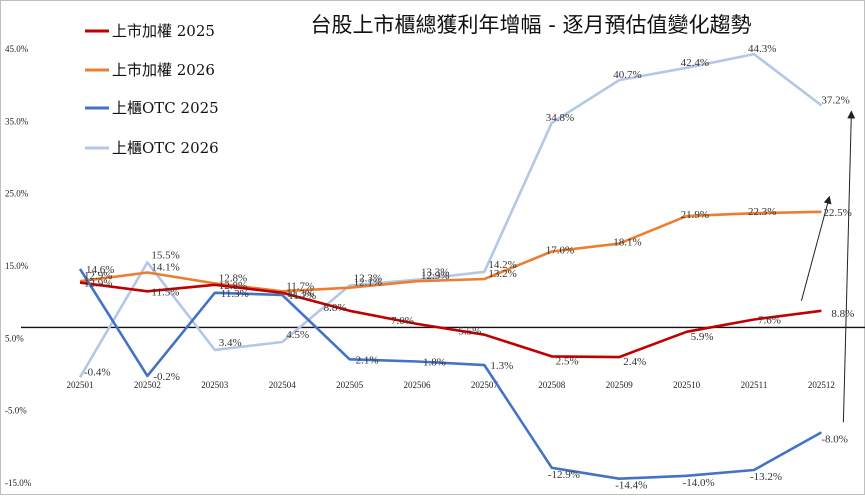 The height and width of the screenshot is (496, 865). Describe the element at coordinates (165, 255) in the screenshot. I see `data-label: 15.5%` at that location.